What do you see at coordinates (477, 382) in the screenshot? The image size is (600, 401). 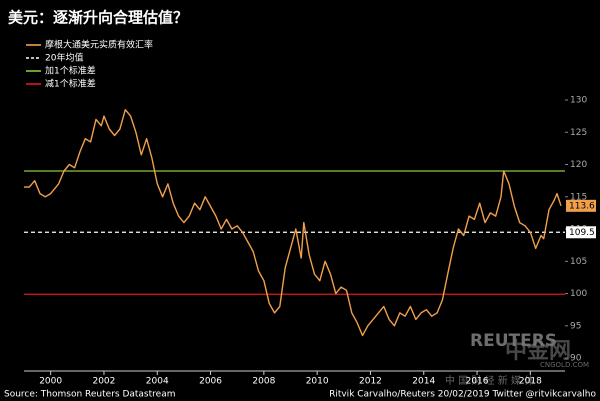 I see `x-tick-label: 2016` at bounding box center [477, 382].